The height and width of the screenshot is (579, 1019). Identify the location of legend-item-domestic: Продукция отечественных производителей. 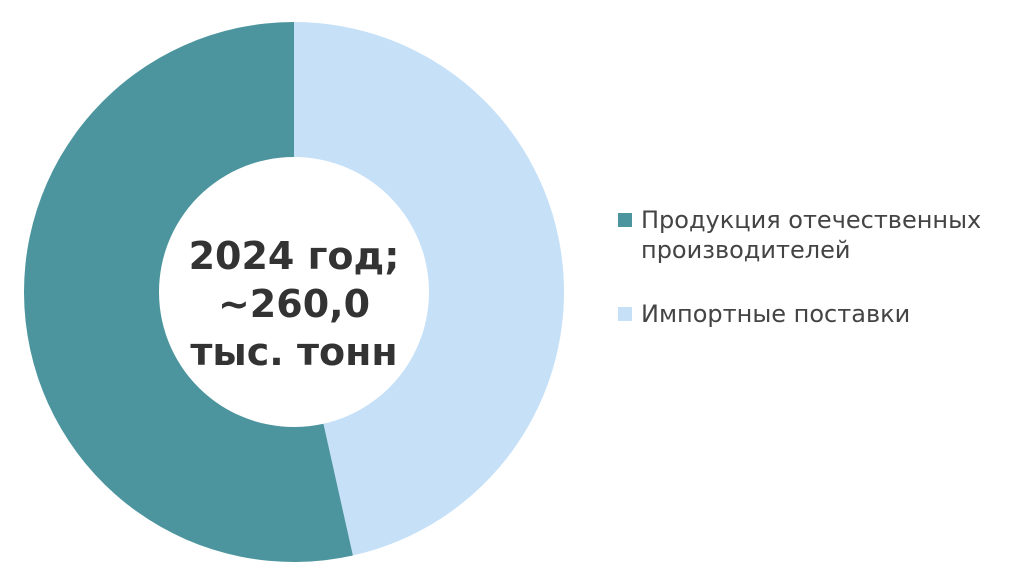
(799, 235).